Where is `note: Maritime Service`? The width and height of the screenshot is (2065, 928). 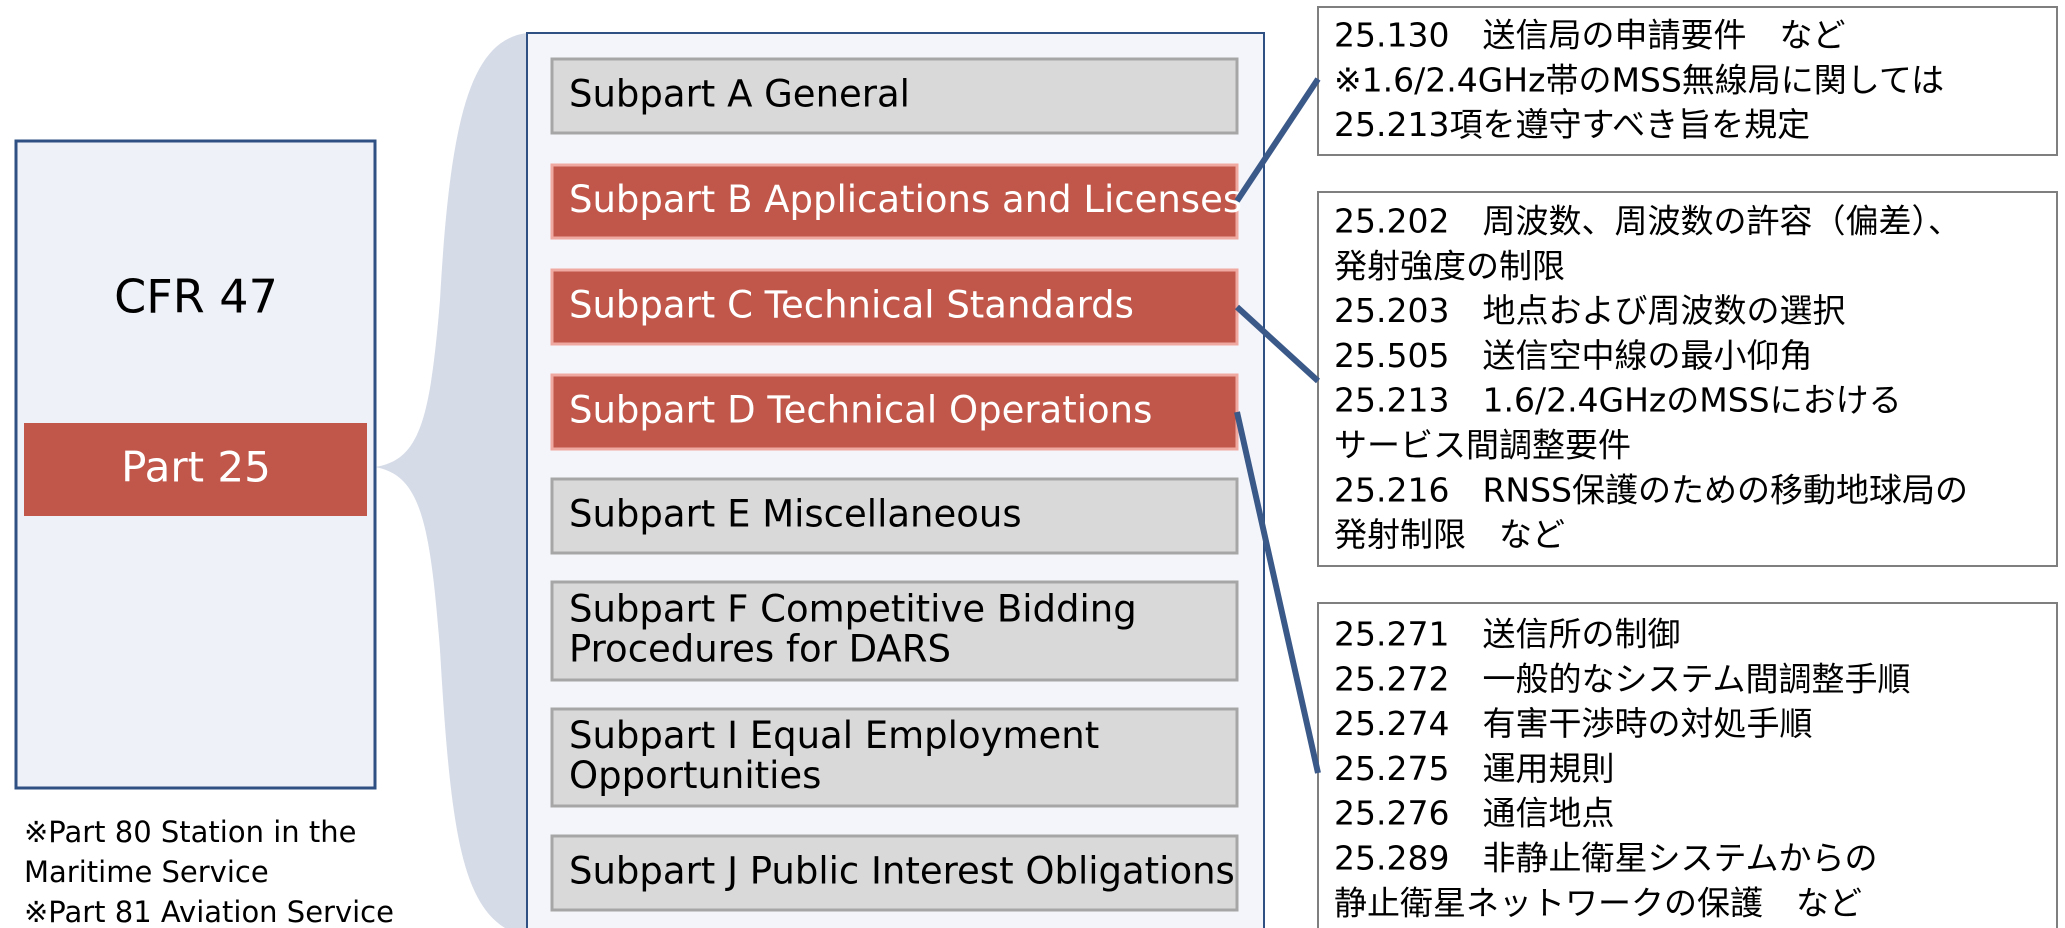 note: Maritime Service is located at coordinates (146, 872).